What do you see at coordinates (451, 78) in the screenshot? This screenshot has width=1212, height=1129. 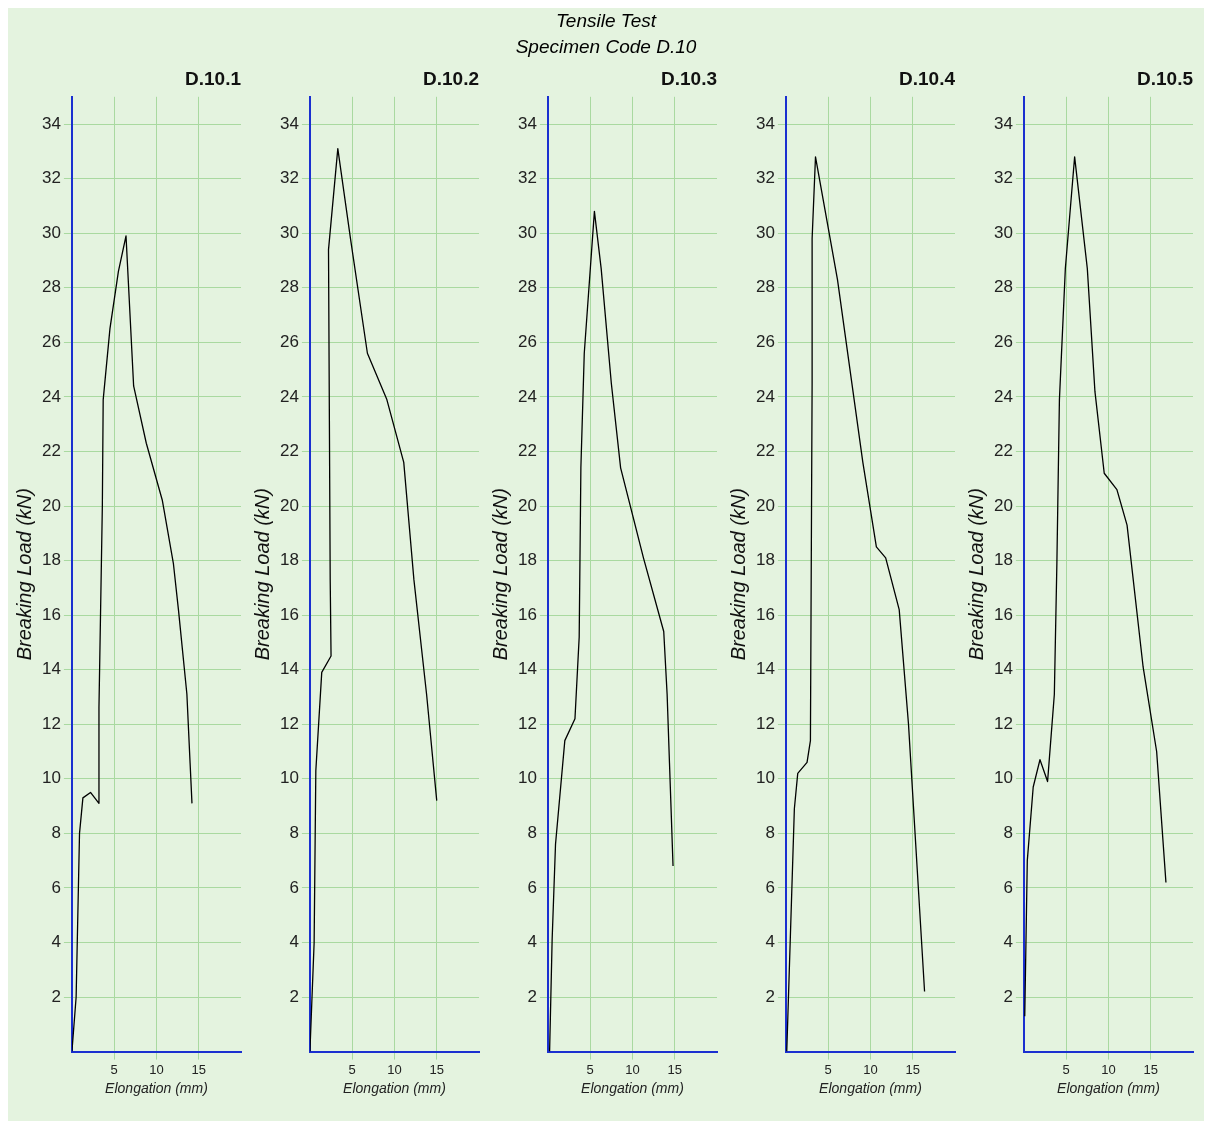 I see `chart-title: D.10.2` at bounding box center [451, 78].